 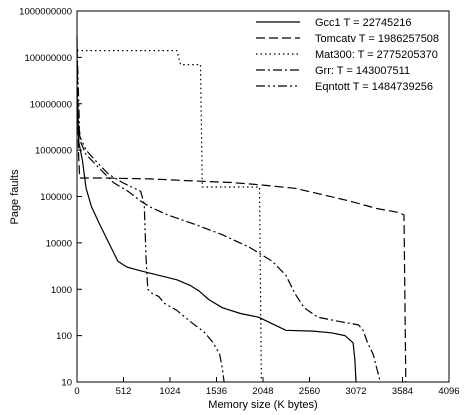 I want to click on x-tick-label: 512, so click(x=124, y=391).